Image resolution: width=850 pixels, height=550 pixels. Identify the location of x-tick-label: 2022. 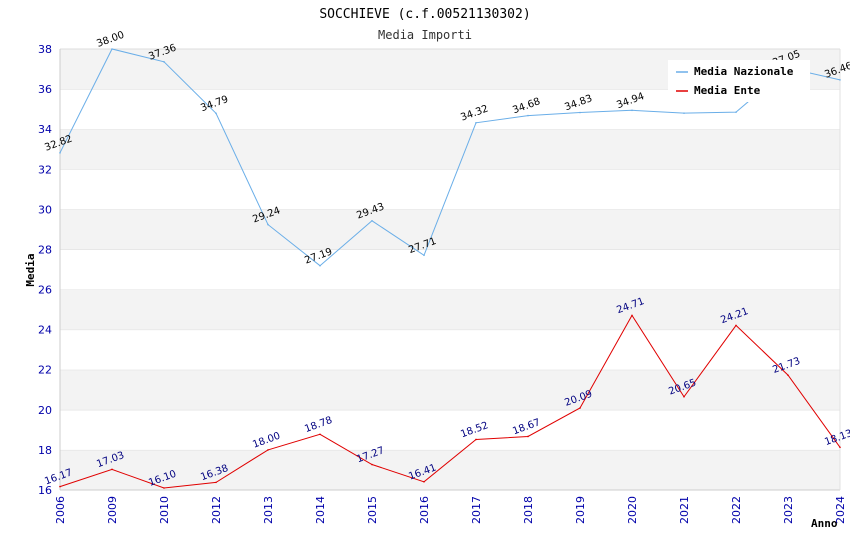
(736, 510).